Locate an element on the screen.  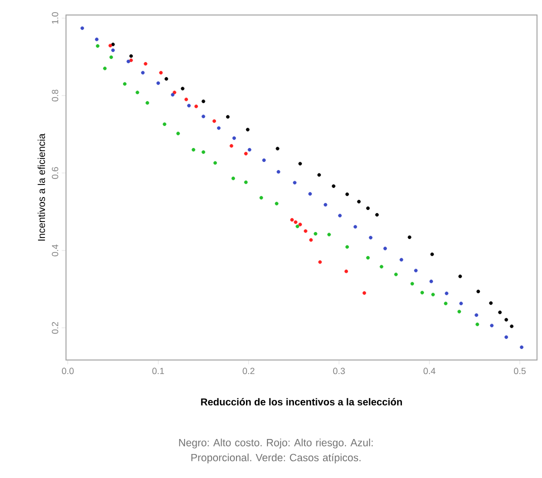
y-axis-title: Incentivos a la eficiencia is located at coordinates (42, 187).